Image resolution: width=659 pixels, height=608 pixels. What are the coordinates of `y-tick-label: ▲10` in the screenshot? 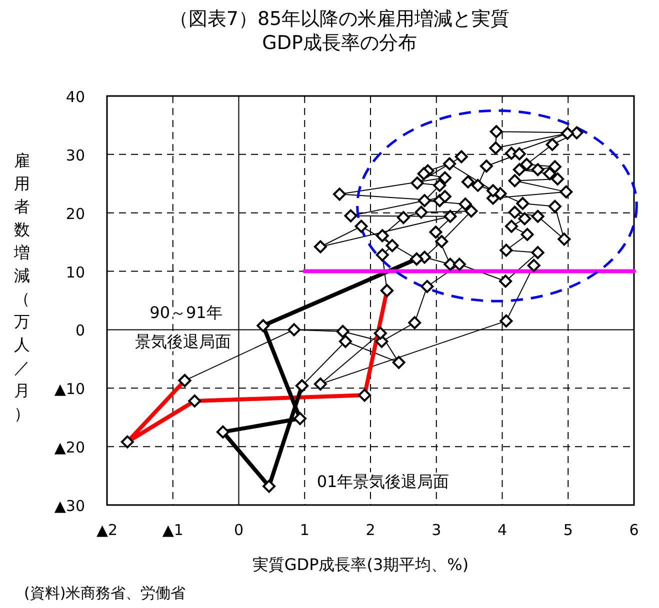 It's located at (69, 389).